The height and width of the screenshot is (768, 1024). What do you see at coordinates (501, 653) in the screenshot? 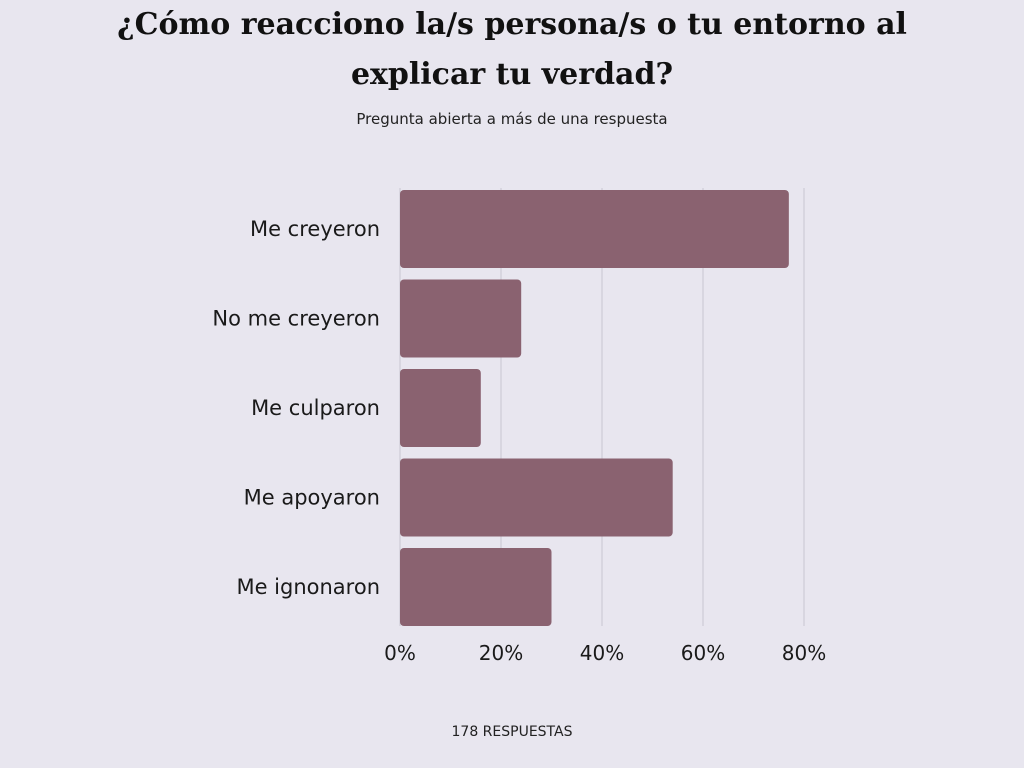
I see `x-tick-label: 20%` at bounding box center [501, 653].